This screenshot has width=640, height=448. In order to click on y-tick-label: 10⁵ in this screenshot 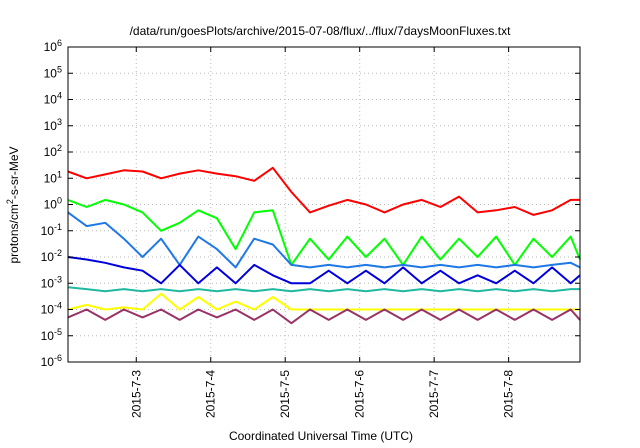, I will do `click(53, 72)`.